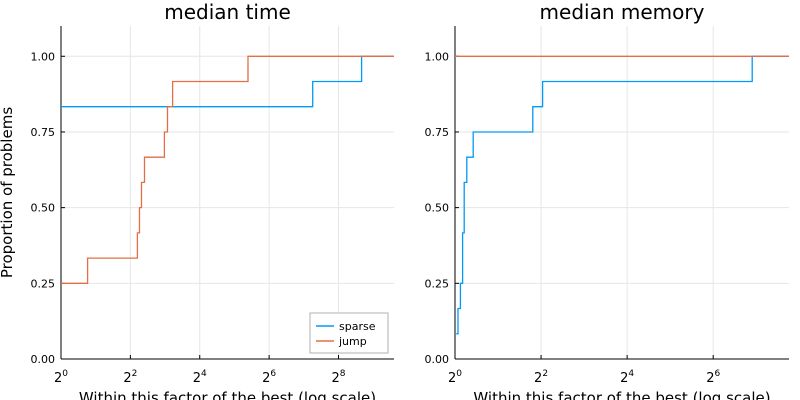 This screenshot has width=800, height=400. Describe the element at coordinates (357, 326) in the screenshot. I see `legend-label-sparse: sparse` at that location.